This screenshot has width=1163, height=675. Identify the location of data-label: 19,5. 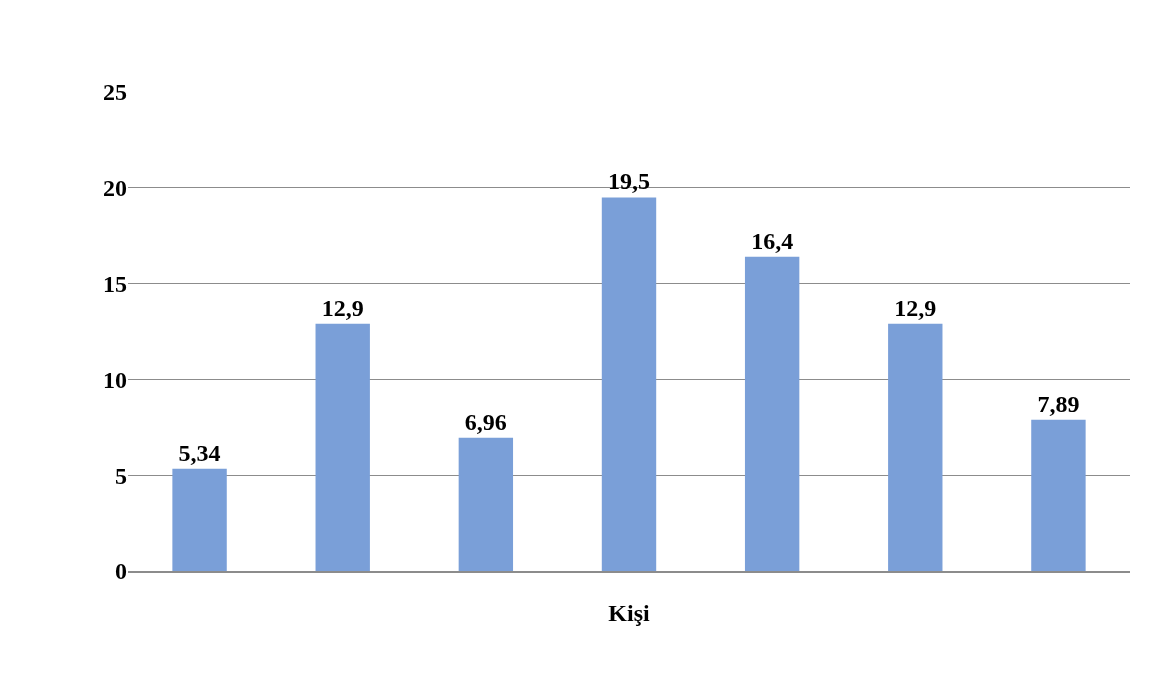
(629, 181).